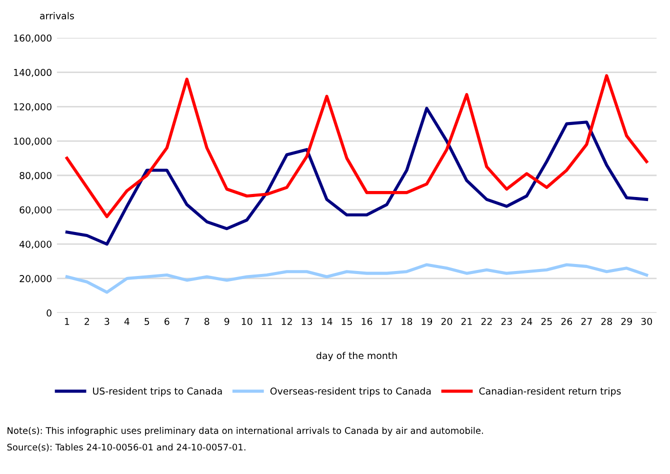  Describe the element at coordinates (227, 322) in the screenshot. I see `x-tick-label: 9` at that location.